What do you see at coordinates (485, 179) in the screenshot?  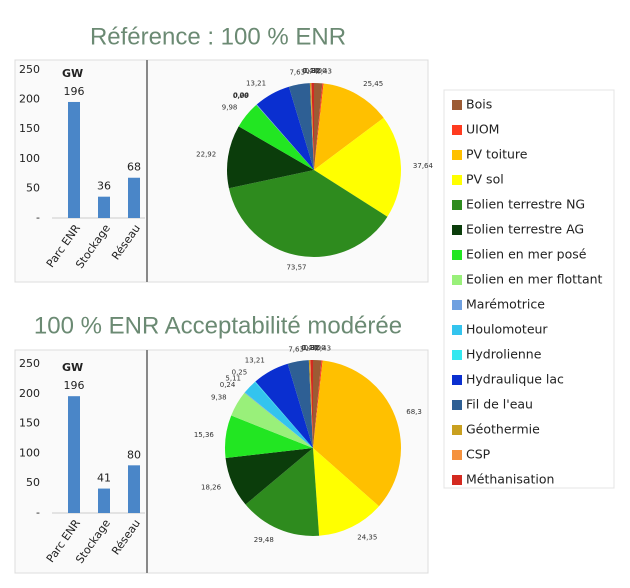 I see `legend-label: PV sol` at bounding box center [485, 179].